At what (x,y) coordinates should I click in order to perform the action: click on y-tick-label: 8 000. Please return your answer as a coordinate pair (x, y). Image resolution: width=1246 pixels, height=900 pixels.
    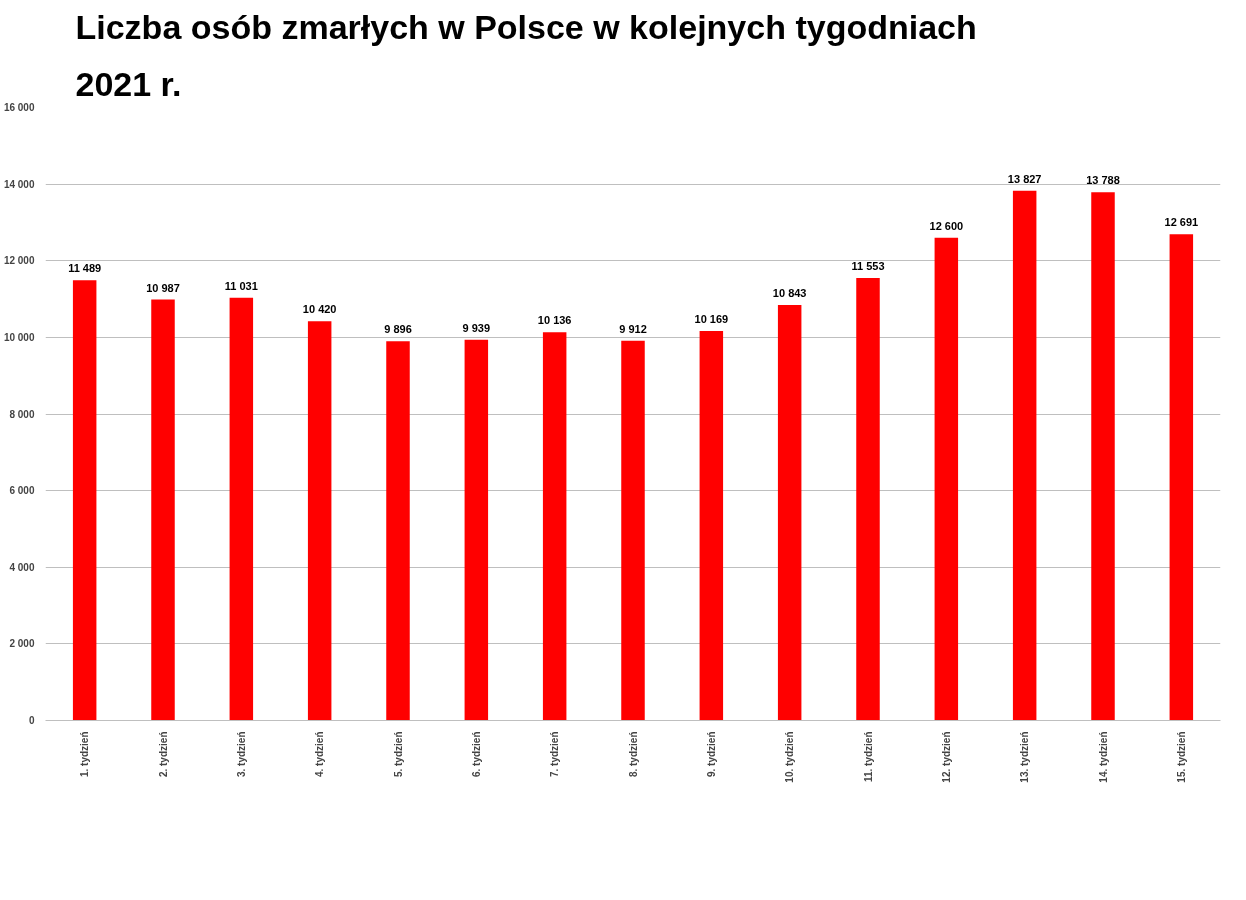
    Looking at the image, I should click on (22, 414).